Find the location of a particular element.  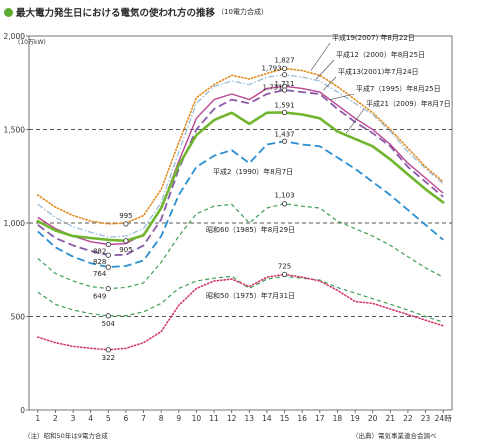

chart-title-row: 最大電力発生日における電気の使われ方の推移 （10電力合成） is located at coordinates (136, 12).